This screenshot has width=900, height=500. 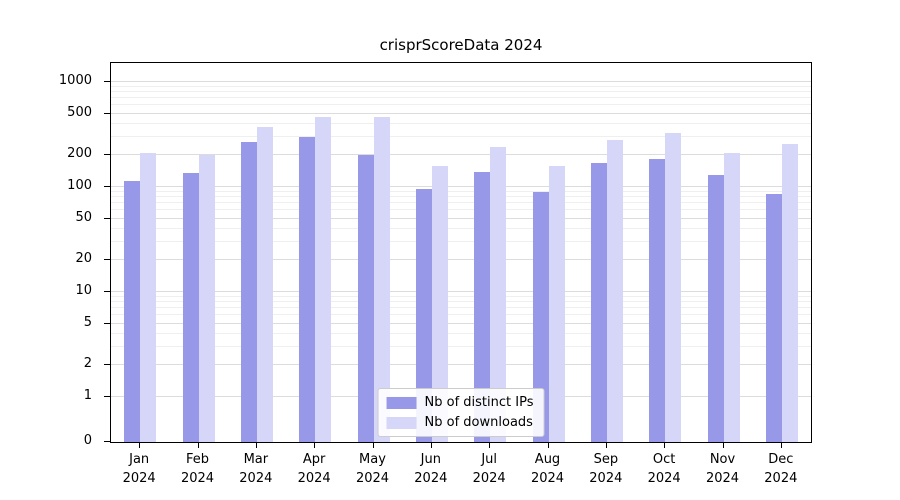 What do you see at coordinates (664, 469) in the screenshot?
I see `x-tick-label-oct: Oct 2024` at bounding box center [664, 469].